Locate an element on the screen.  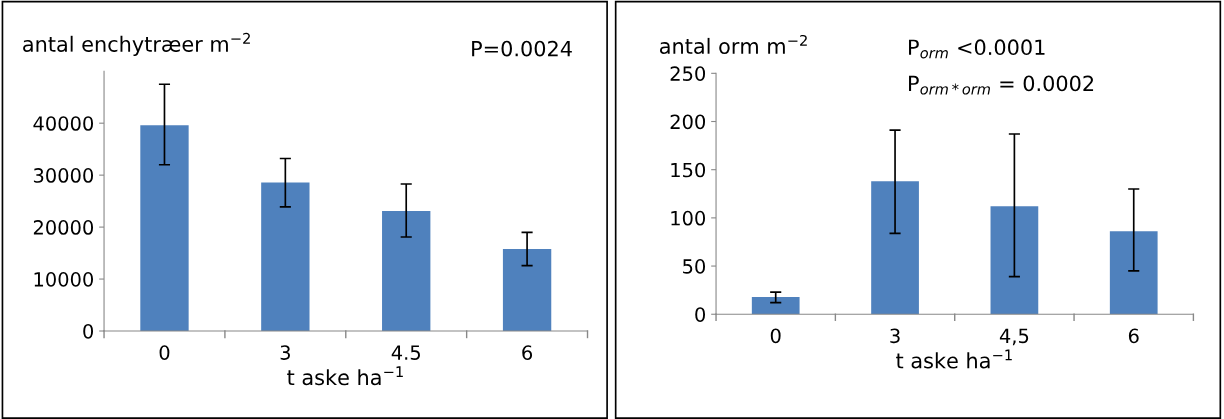
y-tick-label: 10000 is located at coordinates (64, 279).